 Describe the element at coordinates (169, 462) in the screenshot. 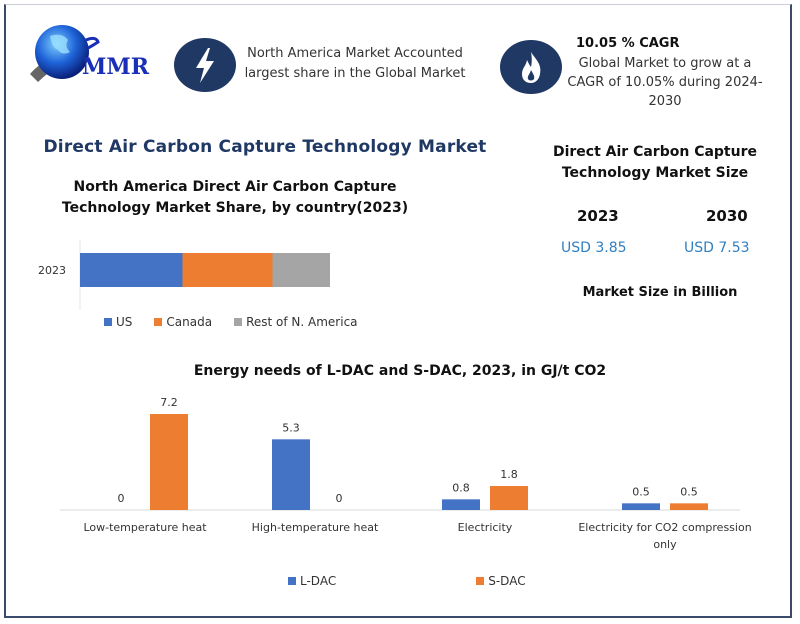

I see `bar-s-dac-low-temperature-heat` at that location.